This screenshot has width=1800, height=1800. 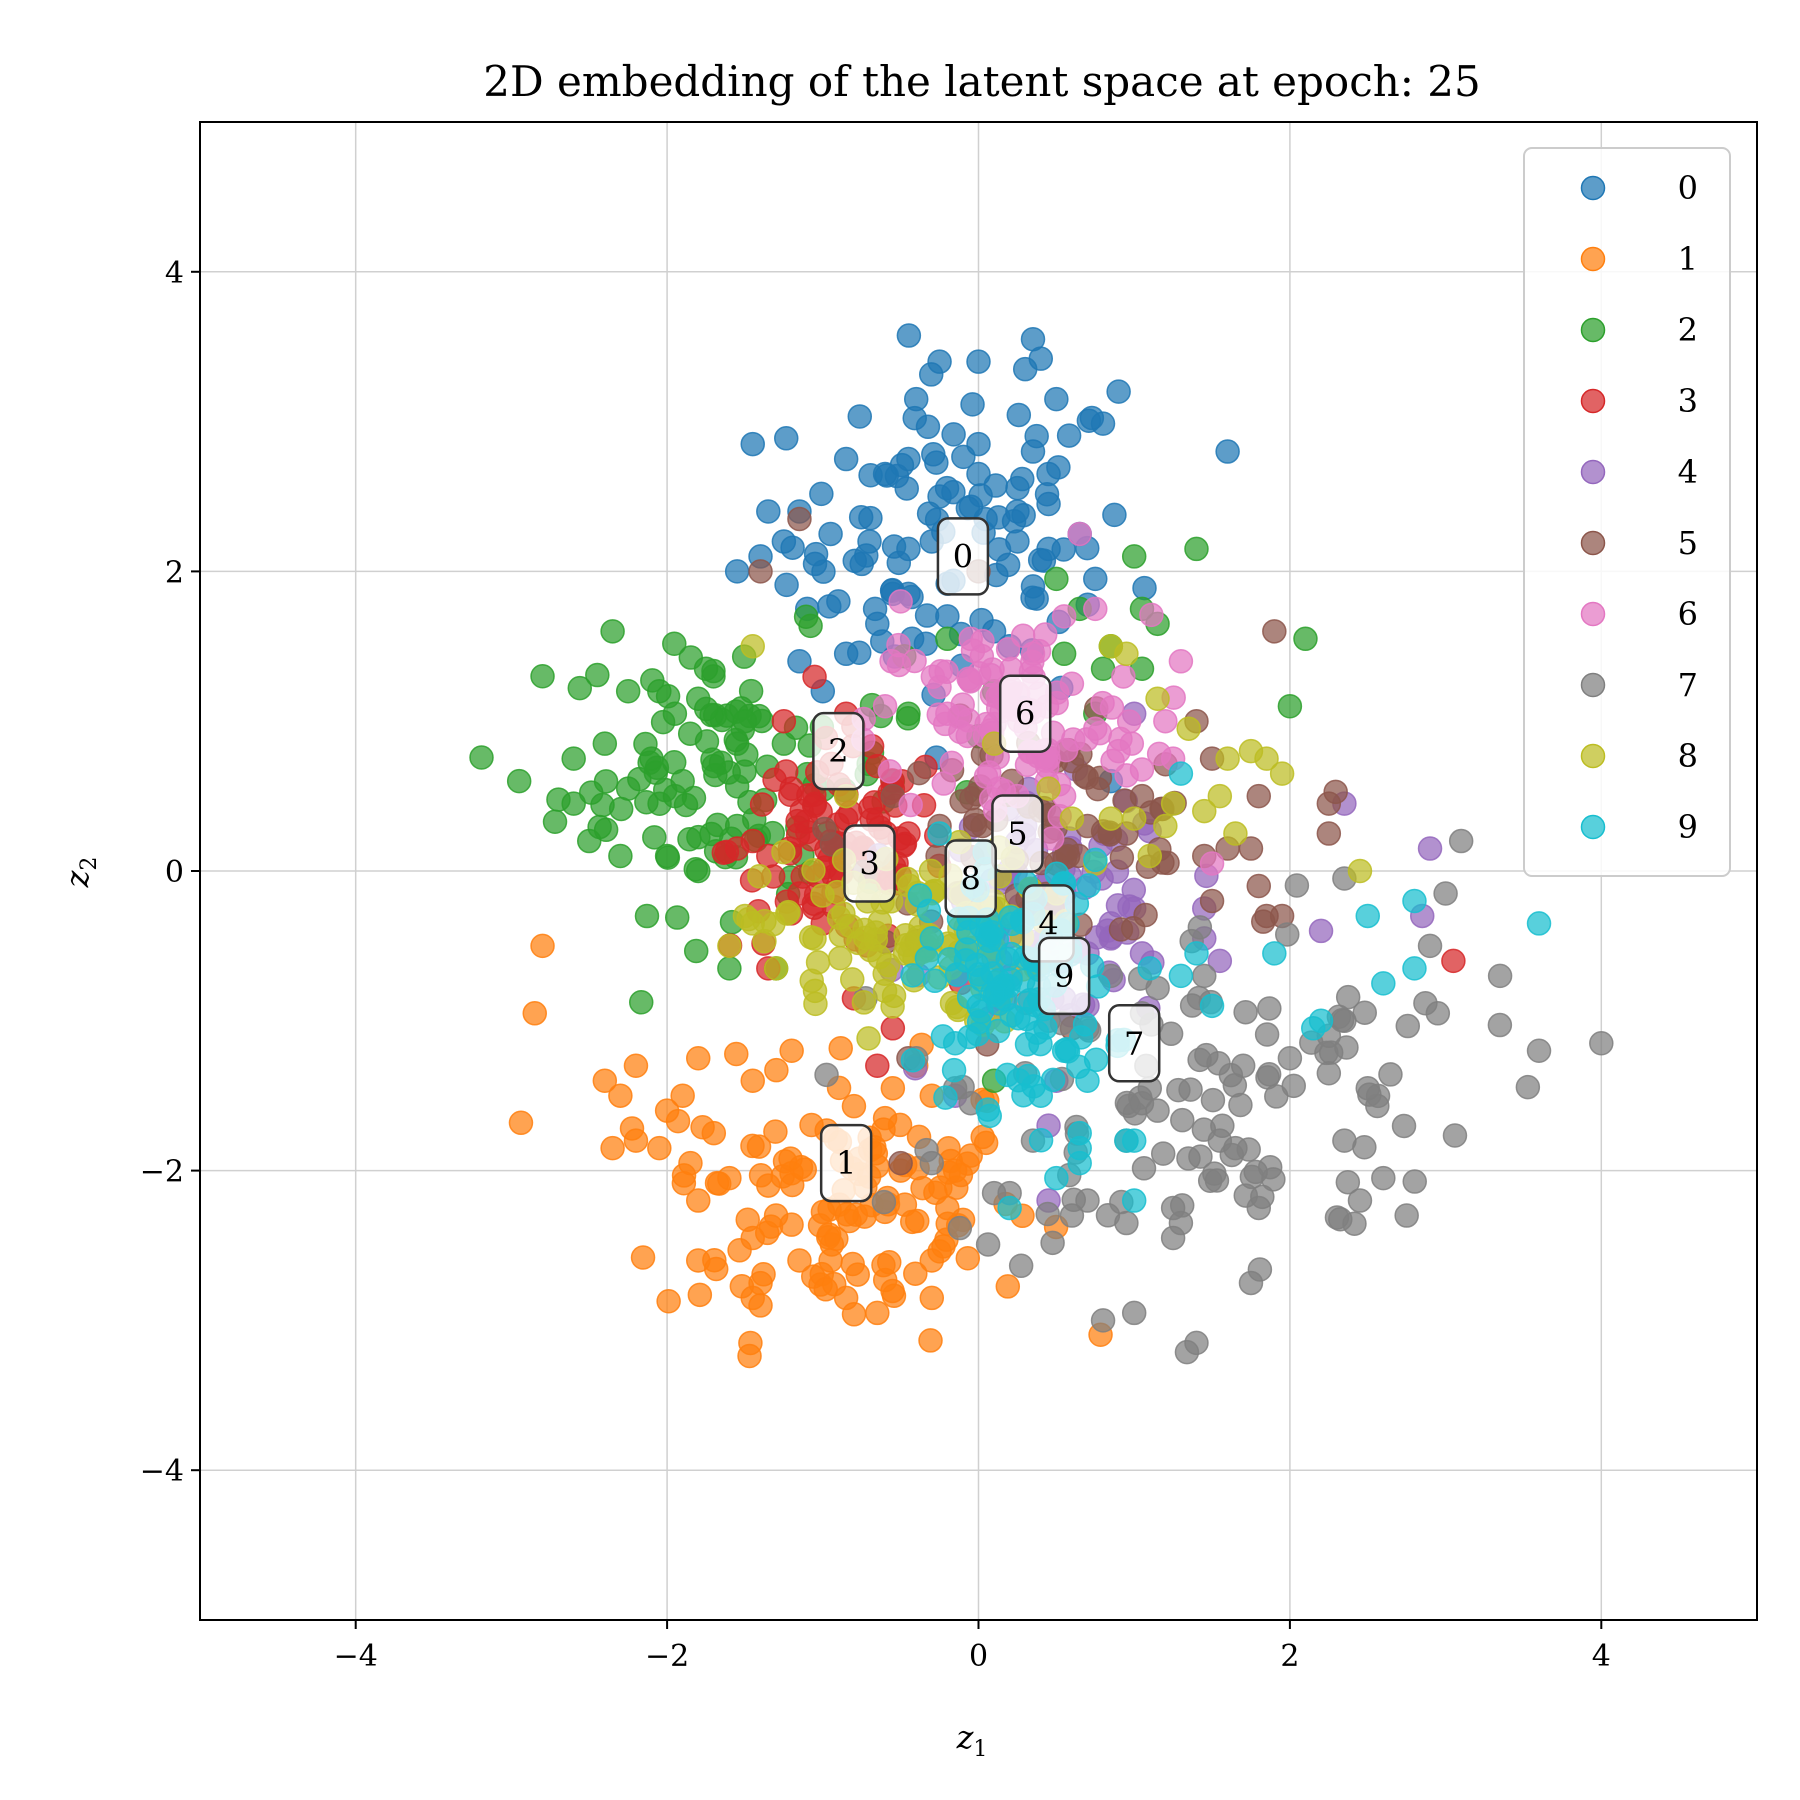 I want to click on x-tick-label: 2, so click(x=1289, y=1656).